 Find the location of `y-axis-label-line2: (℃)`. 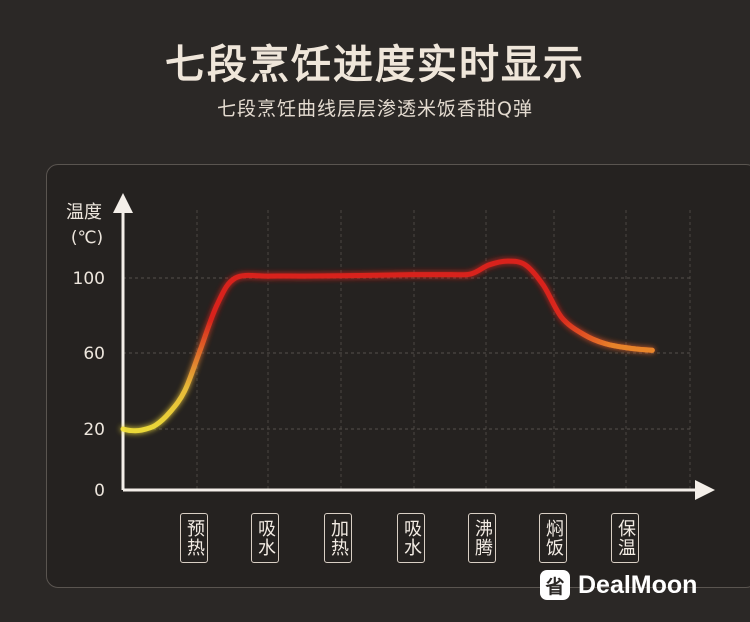

y-axis-label-line2: (℃) is located at coordinates (87, 238).